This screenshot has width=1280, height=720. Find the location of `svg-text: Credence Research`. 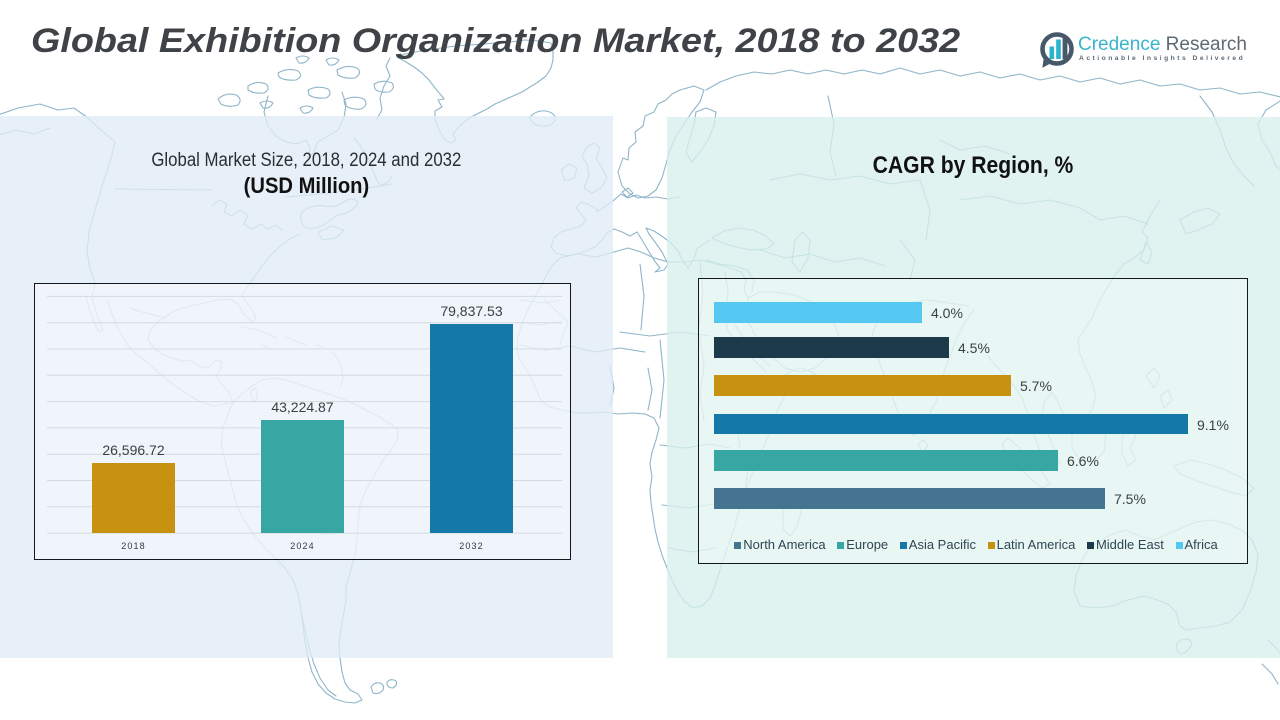

svg-text: Credence Research is located at coordinates (1162, 44).